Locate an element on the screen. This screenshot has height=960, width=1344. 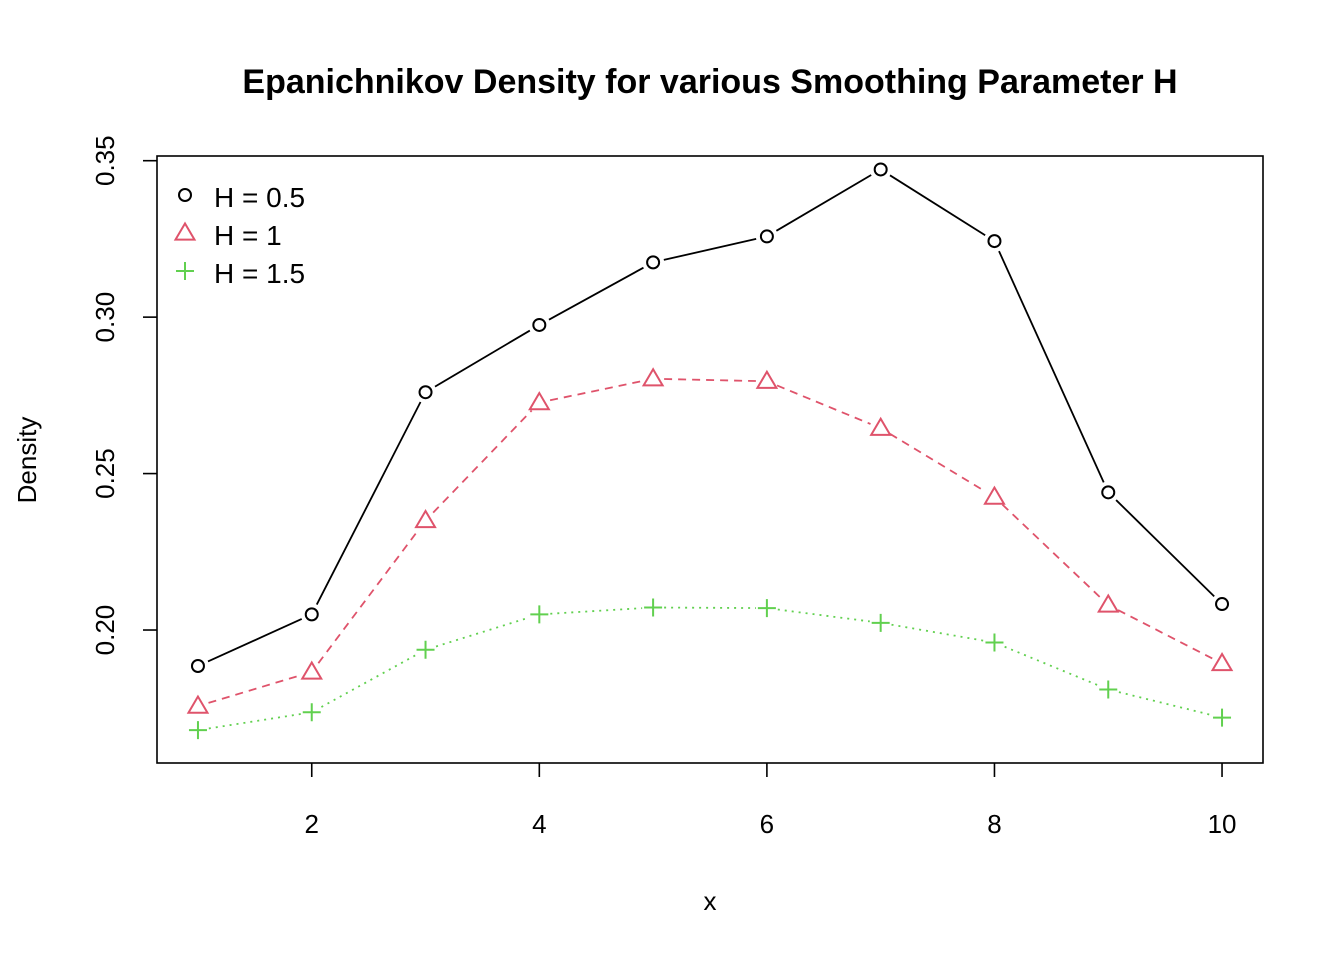
x-axis: 2 4 6 8 10 is located at coordinates (771, 801).